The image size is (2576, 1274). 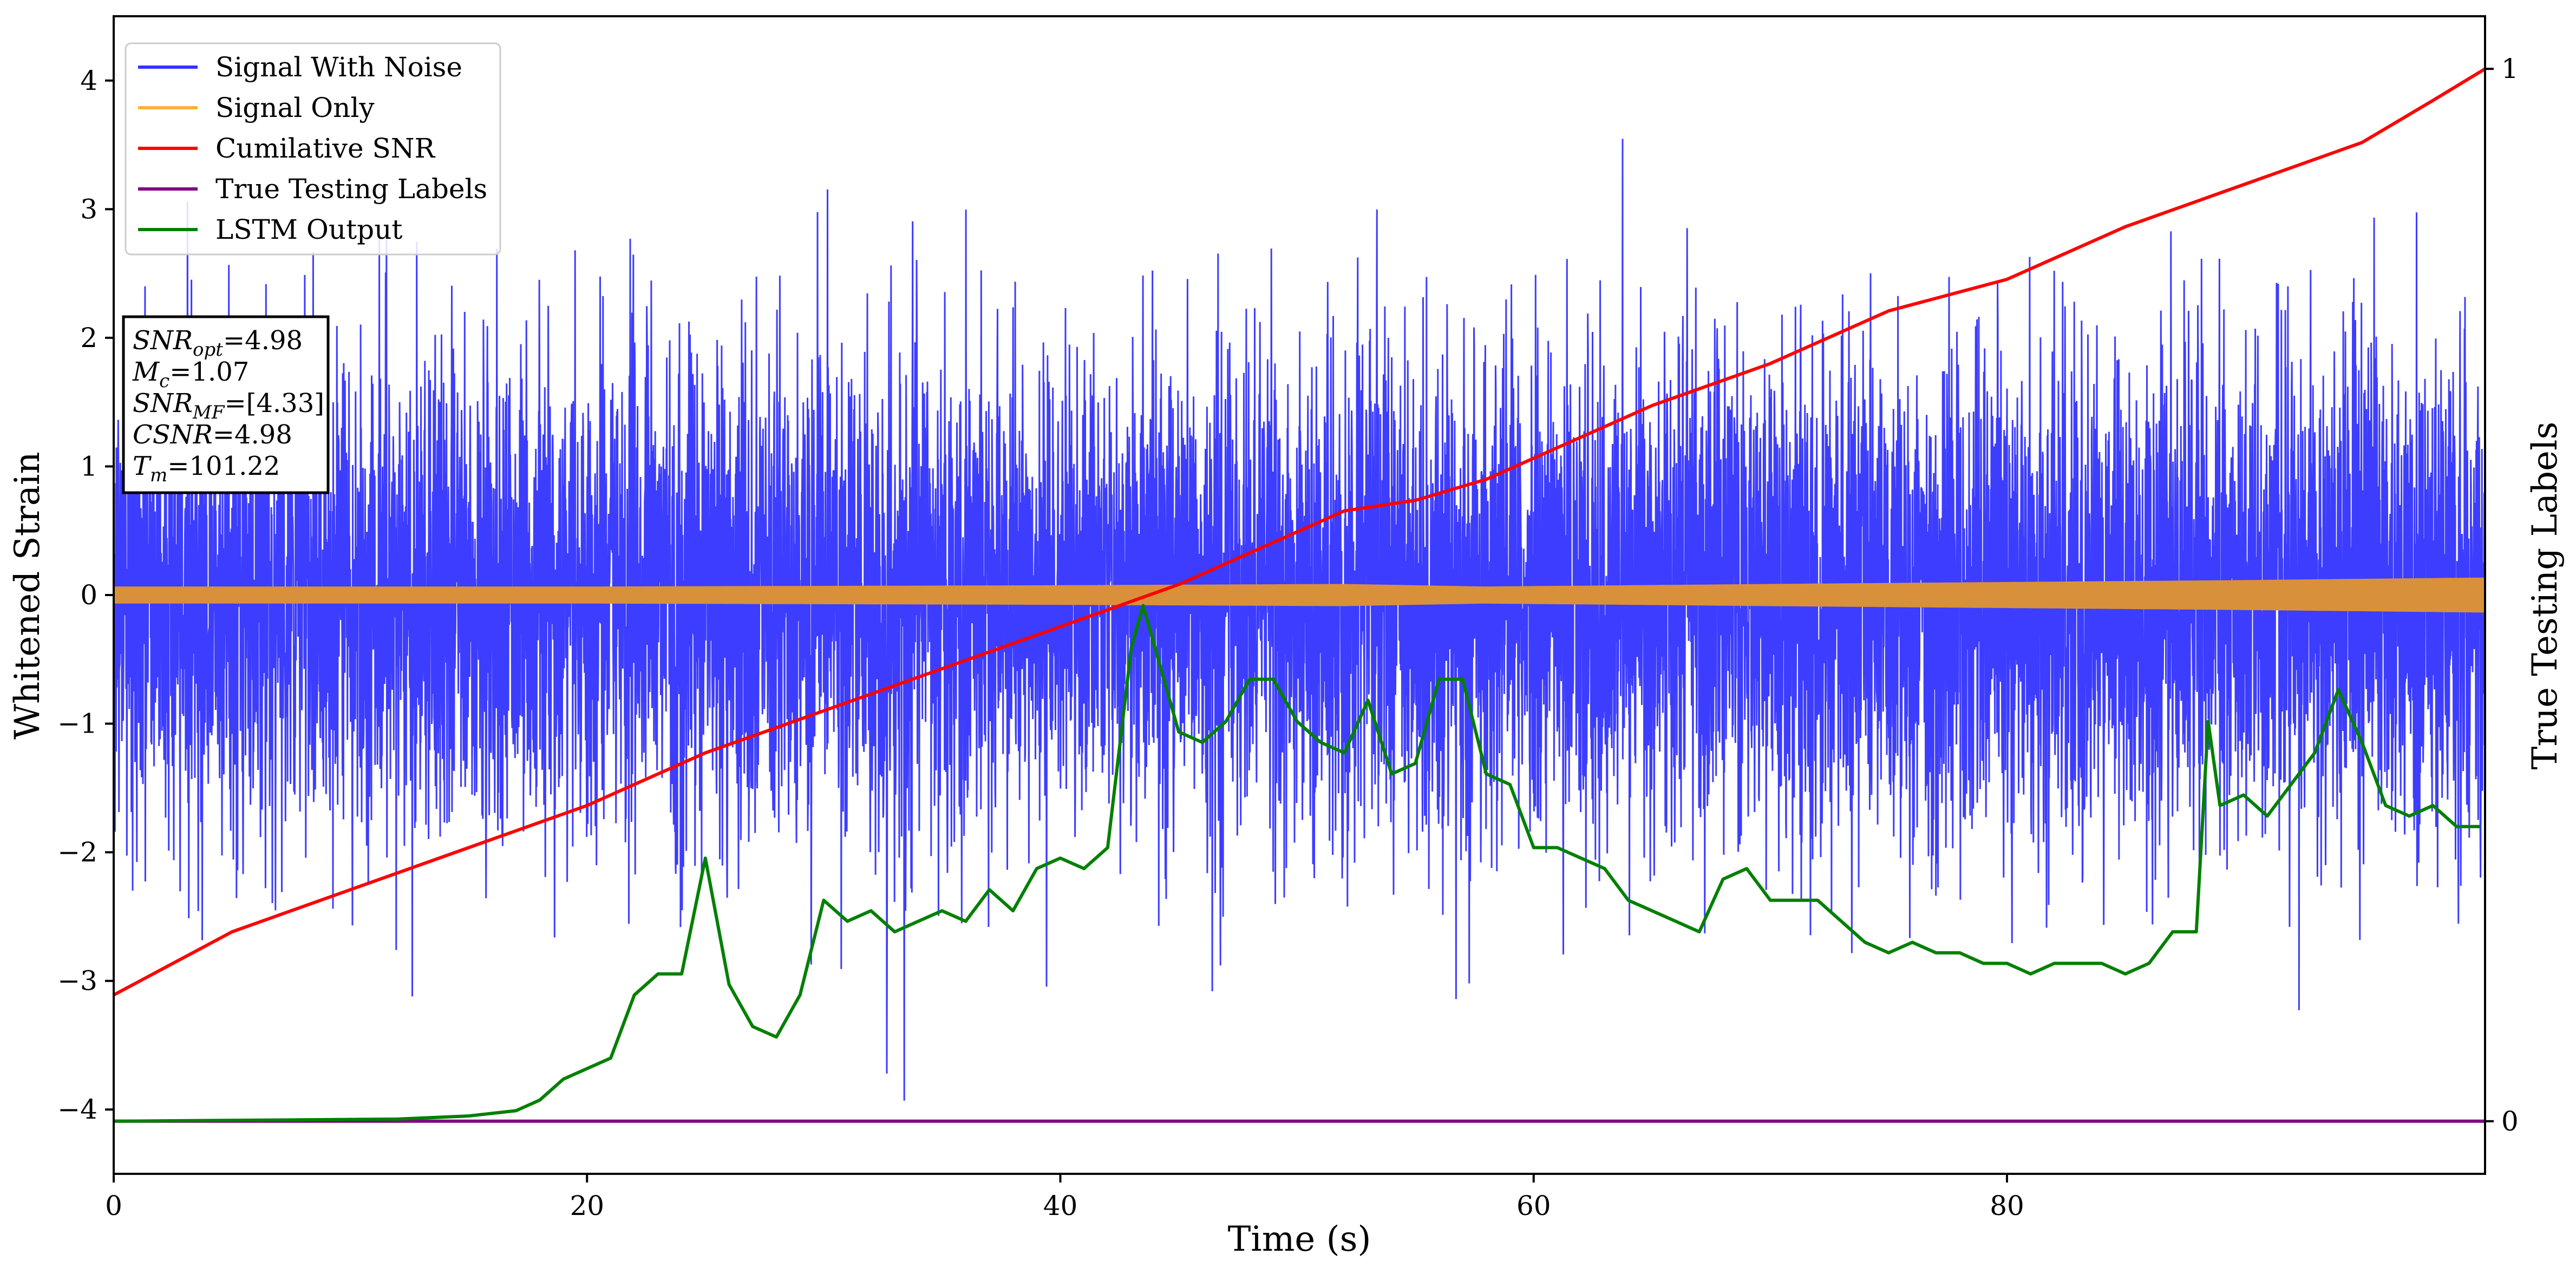 I want to click on legend-label: Signal With Noise, so click(x=338, y=67).